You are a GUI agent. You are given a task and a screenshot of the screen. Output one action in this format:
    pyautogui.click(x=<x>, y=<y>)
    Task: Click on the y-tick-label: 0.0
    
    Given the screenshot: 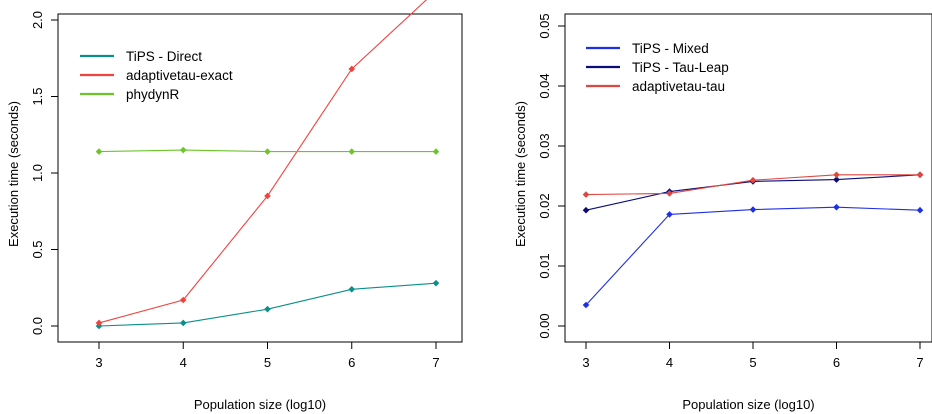 What is the action you would take?
    pyautogui.click(x=37, y=326)
    